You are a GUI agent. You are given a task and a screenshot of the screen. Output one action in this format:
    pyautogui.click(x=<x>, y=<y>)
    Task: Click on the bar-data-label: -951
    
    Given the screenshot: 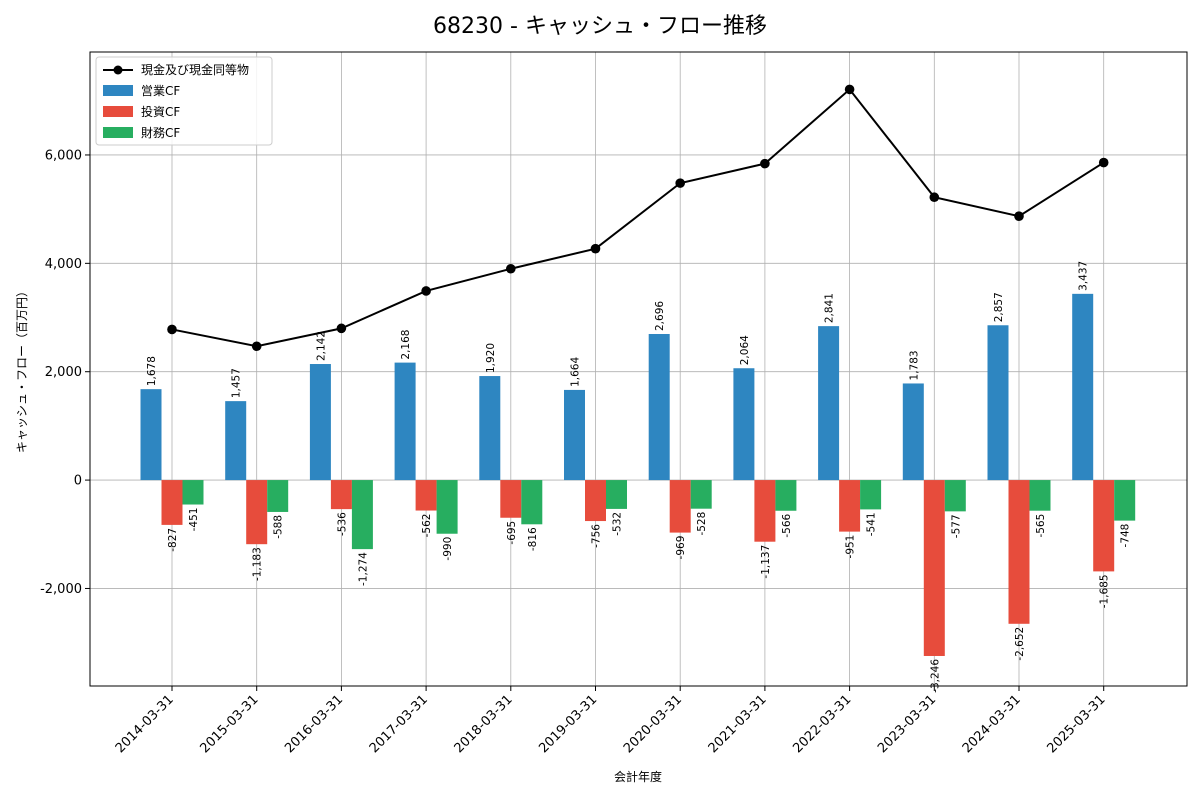 What is the action you would take?
    pyautogui.click(x=851, y=547)
    